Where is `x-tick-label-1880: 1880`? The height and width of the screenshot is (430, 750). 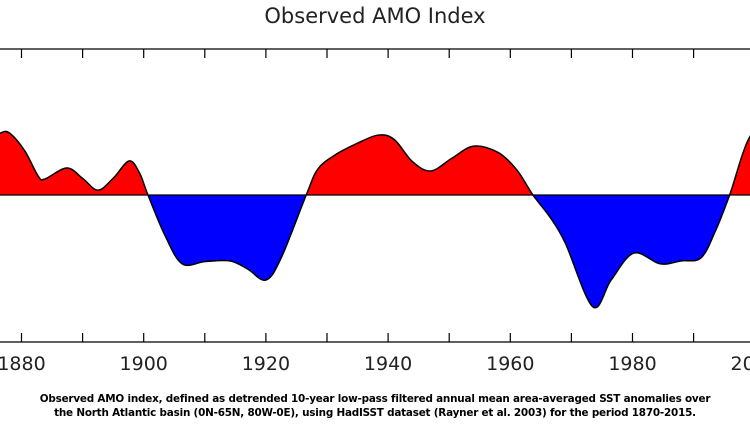 x-tick-label-1880: 1880 is located at coordinates (23, 364).